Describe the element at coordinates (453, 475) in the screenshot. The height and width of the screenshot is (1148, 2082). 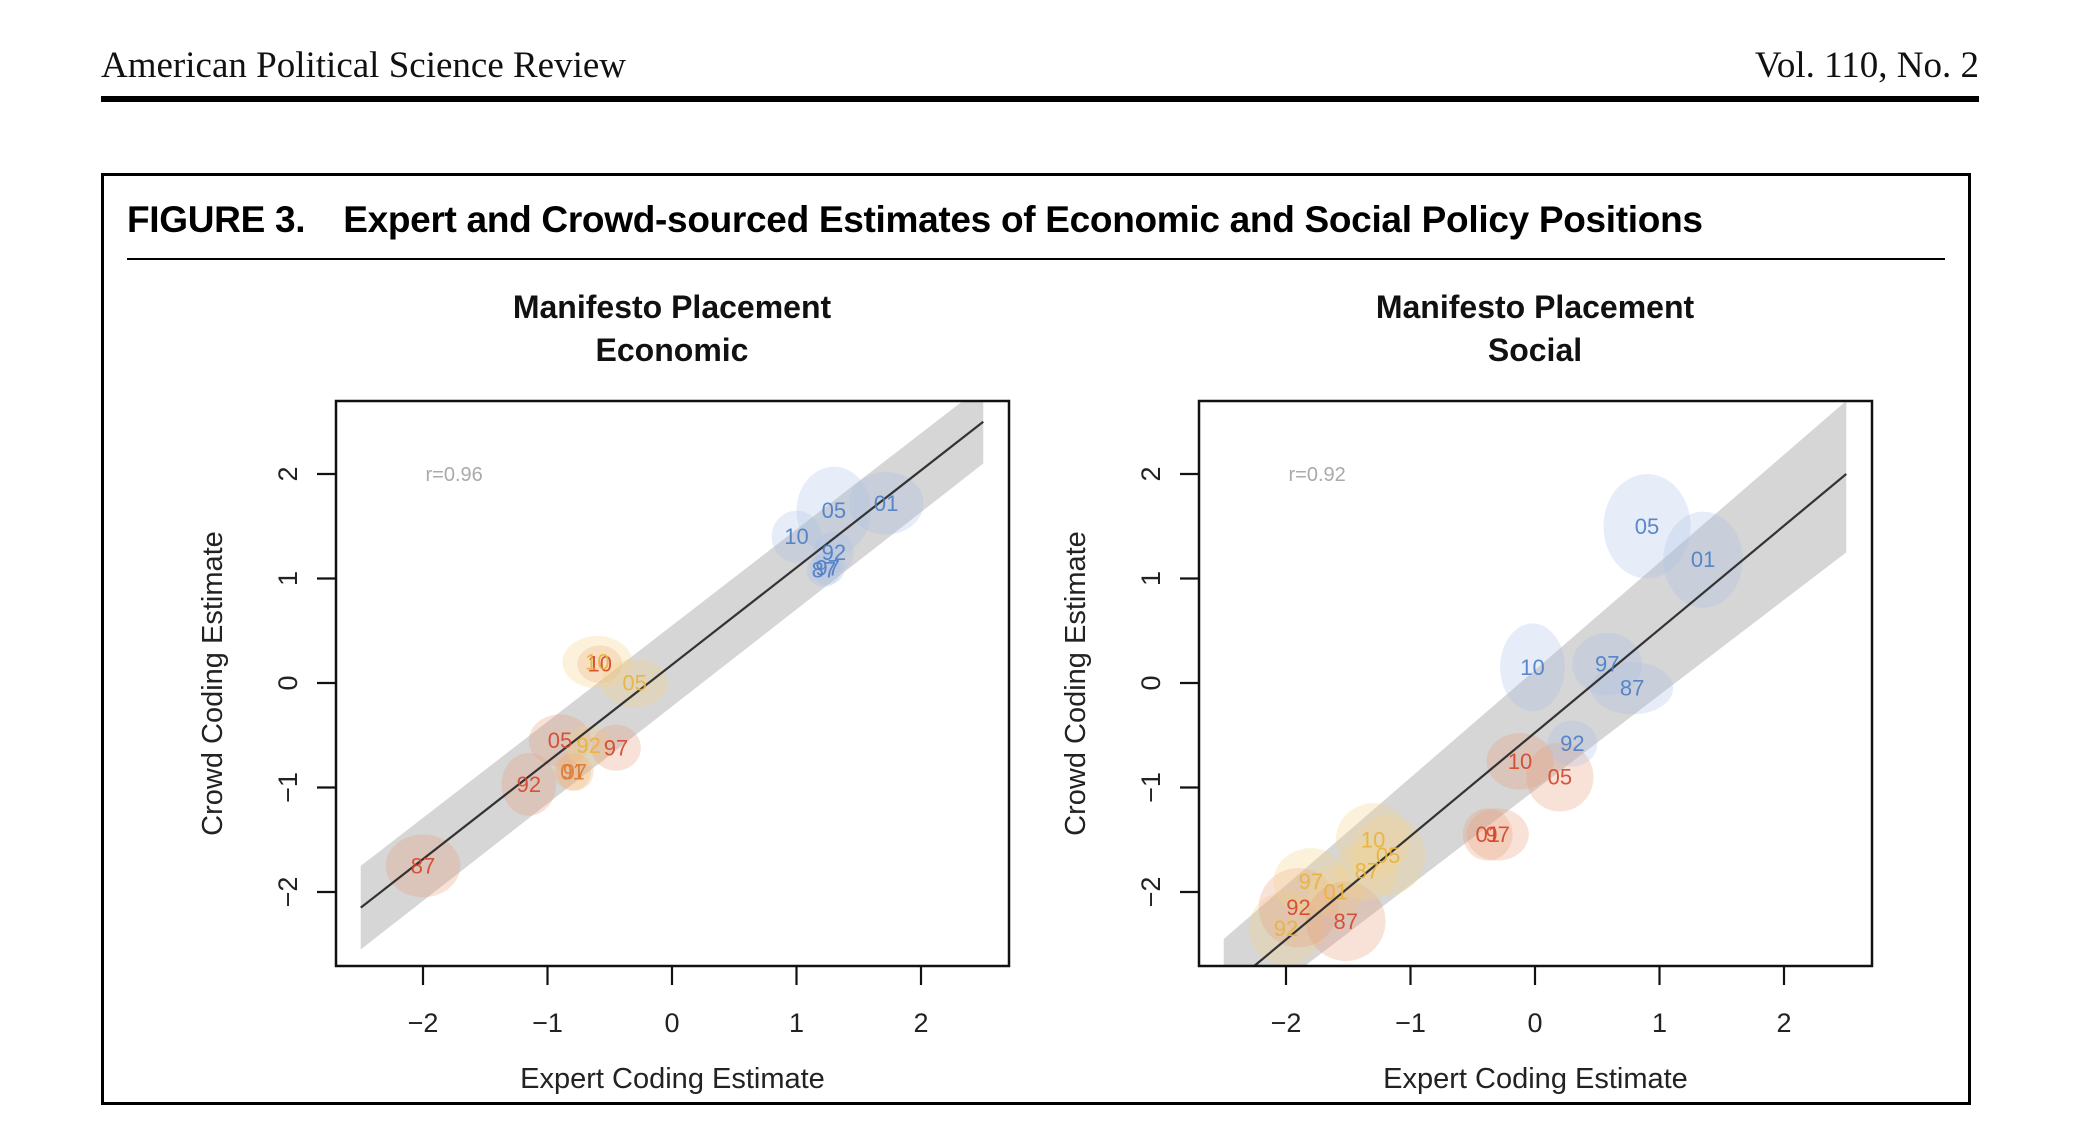
I see `correlation-annotation: r=0.96` at that location.